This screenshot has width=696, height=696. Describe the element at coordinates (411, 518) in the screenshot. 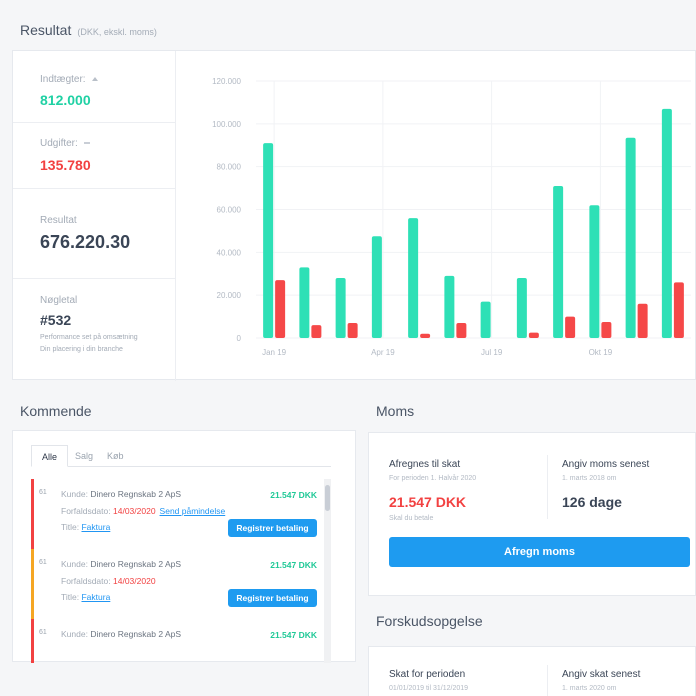

I see `afregnes-note: Skal du betale` at that location.